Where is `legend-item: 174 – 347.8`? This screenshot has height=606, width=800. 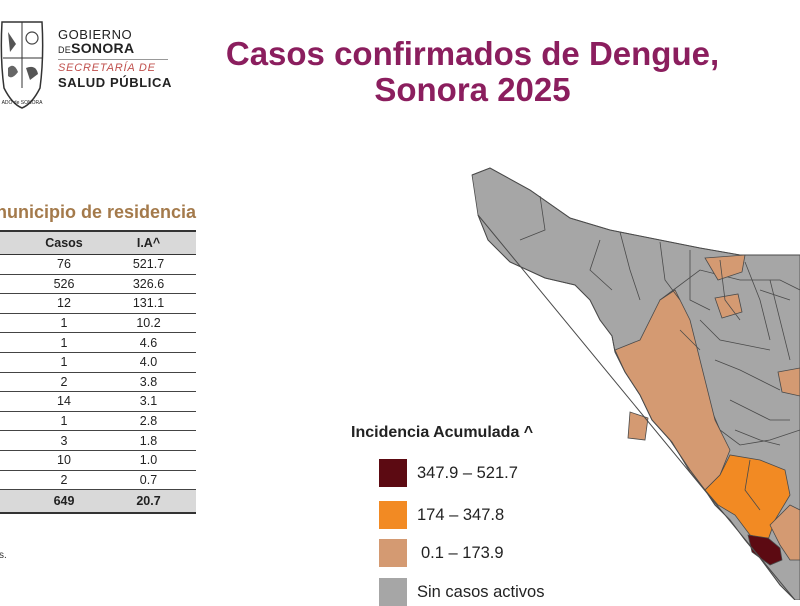 legend-item: 174 – 347.8 is located at coordinates (441, 515).